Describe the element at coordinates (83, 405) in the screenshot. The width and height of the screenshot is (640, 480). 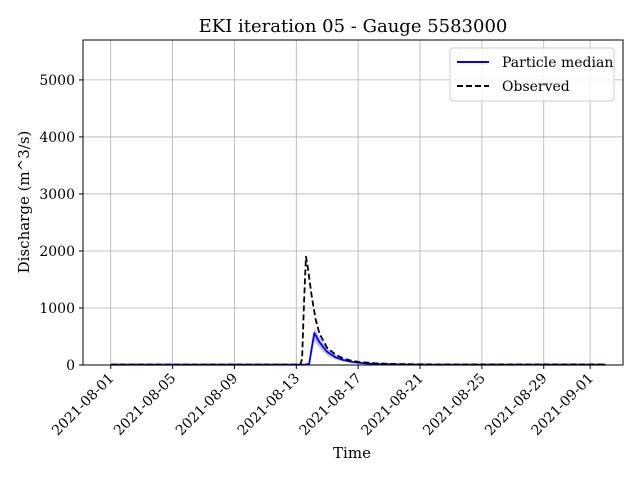
I see `x-tick-label: 2021-08-01` at that location.